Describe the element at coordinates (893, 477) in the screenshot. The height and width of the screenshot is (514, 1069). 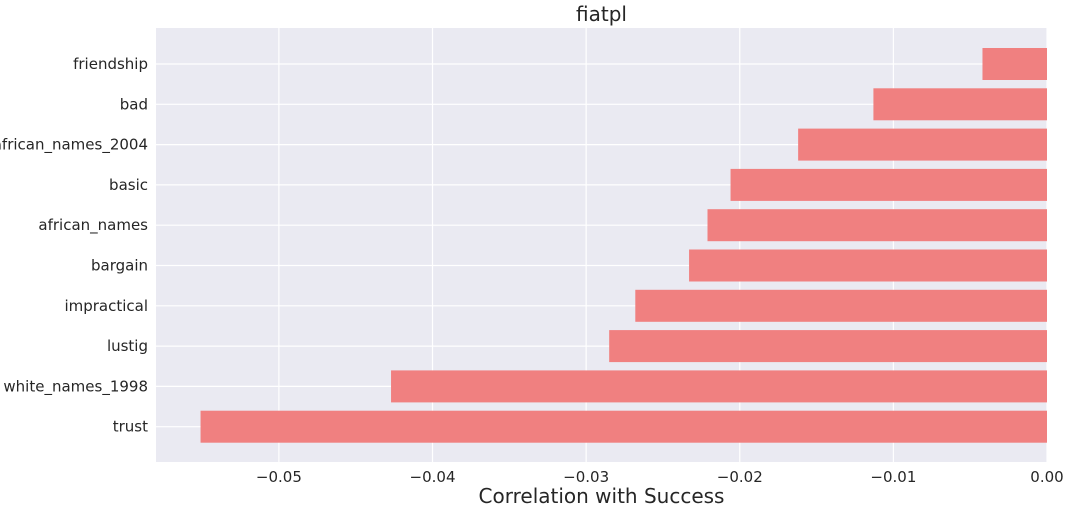
I see `x-tick-label: −0.01` at that location.